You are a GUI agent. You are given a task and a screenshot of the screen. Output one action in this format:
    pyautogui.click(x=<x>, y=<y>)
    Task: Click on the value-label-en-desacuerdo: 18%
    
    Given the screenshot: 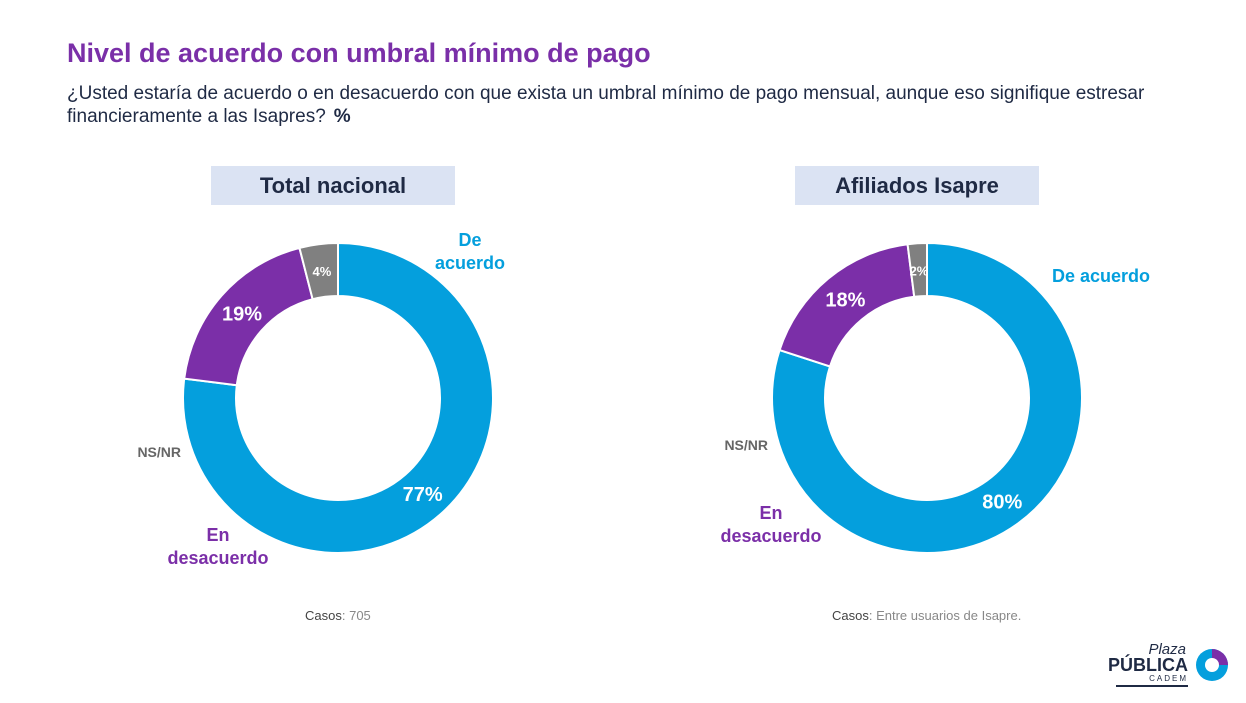 What is the action you would take?
    pyautogui.click(x=845, y=300)
    